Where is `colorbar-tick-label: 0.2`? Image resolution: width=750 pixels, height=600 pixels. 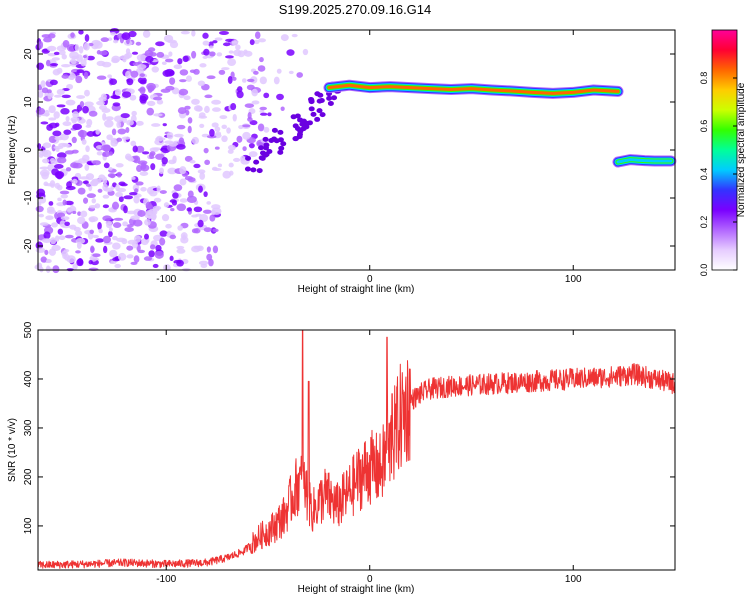 colorbar-tick-label: 0.2 is located at coordinates (704, 222).